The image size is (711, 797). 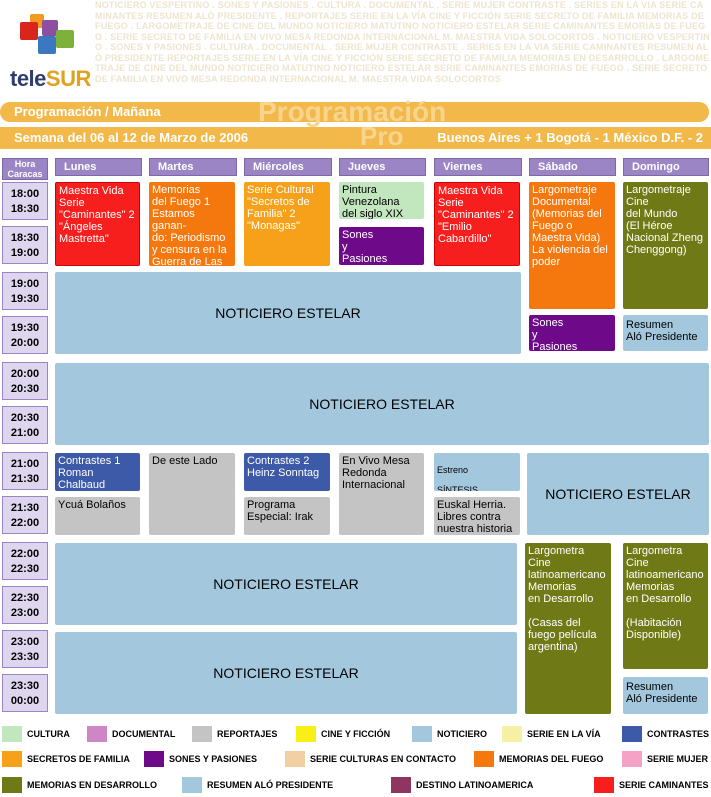 I want to click on logo-square-blue, so click(x=47, y=45).